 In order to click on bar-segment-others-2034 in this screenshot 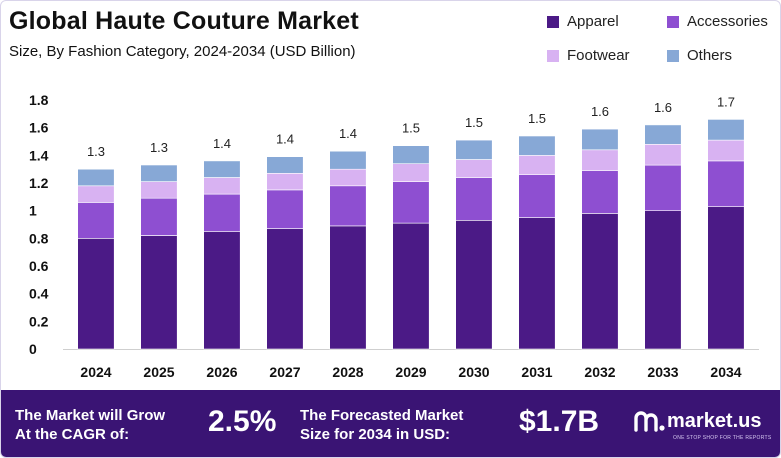, I will do `click(726, 130)`.